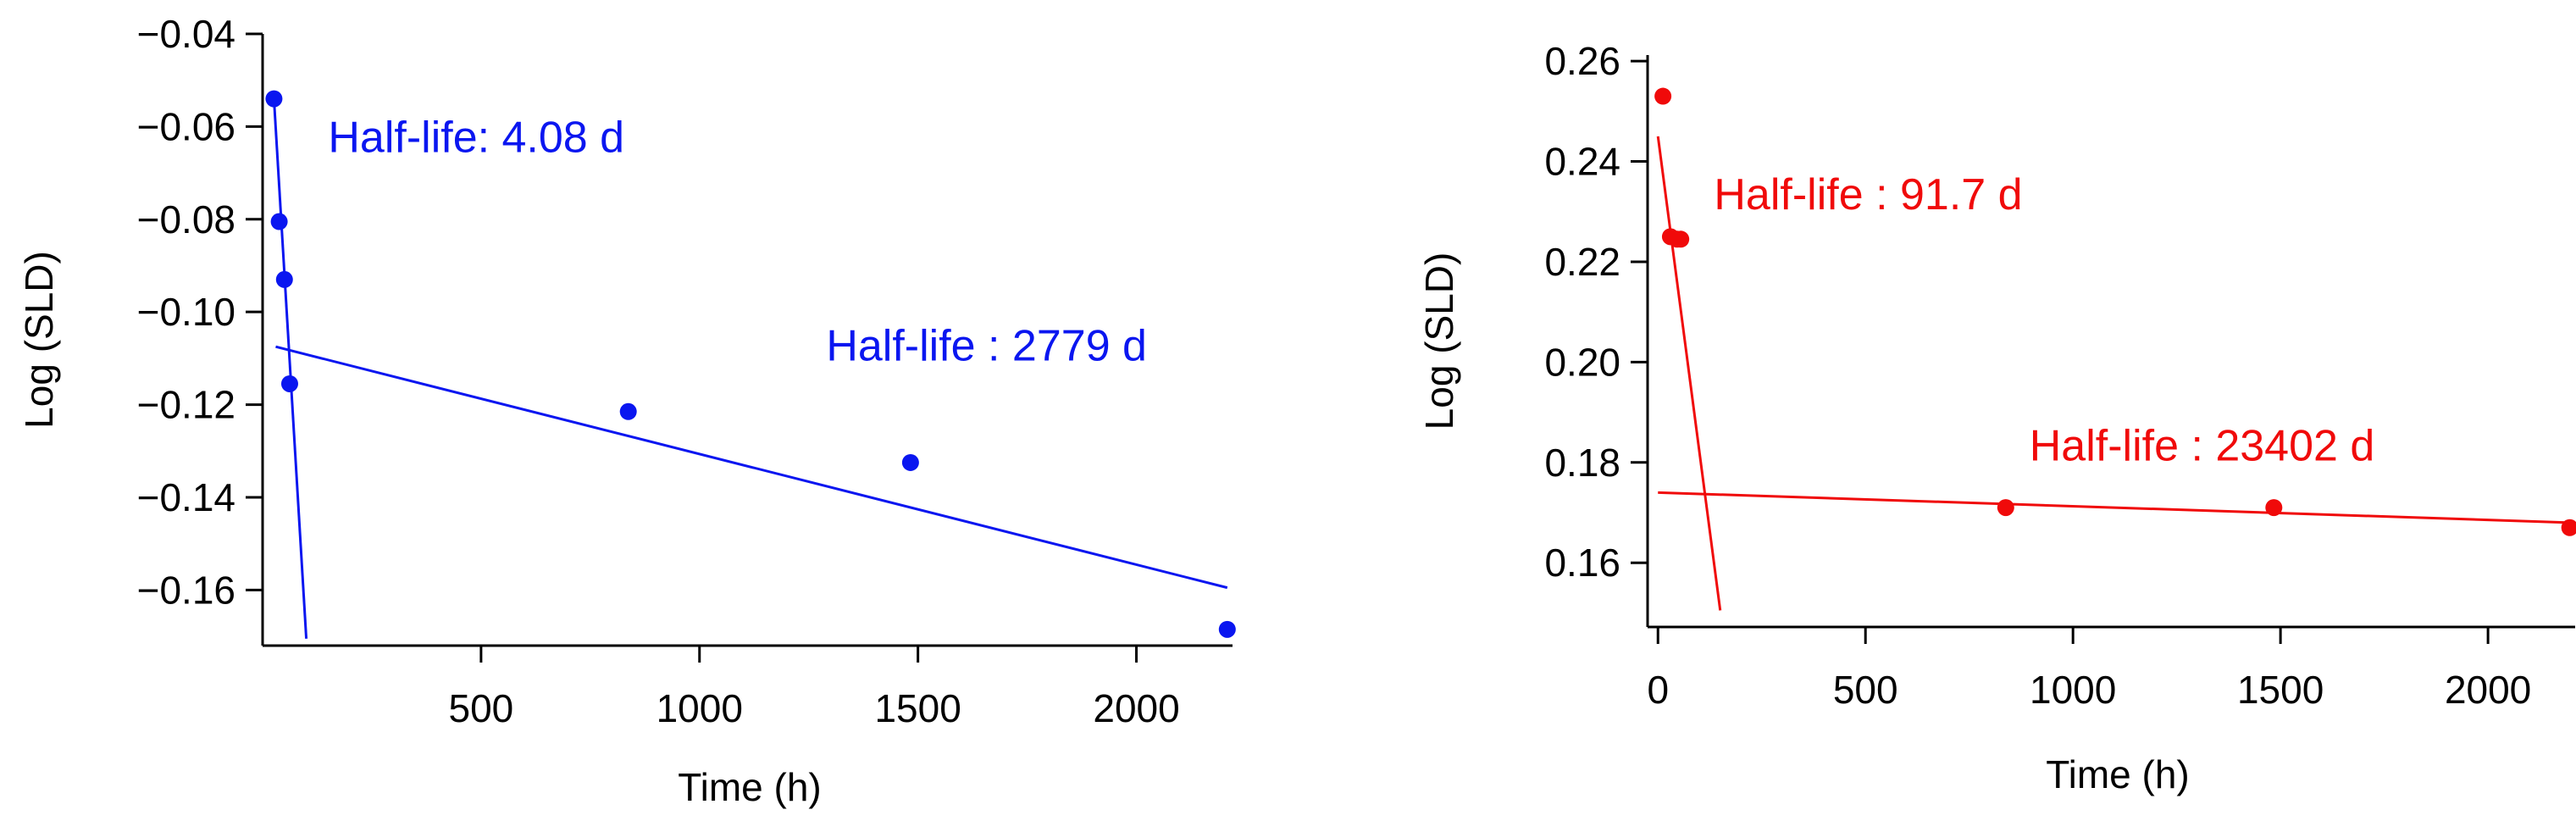 The image size is (2576, 821). What do you see at coordinates (186, 126) in the screenshot?
I see `y-tick-label: −0.06` at bounding box center [186, 126].